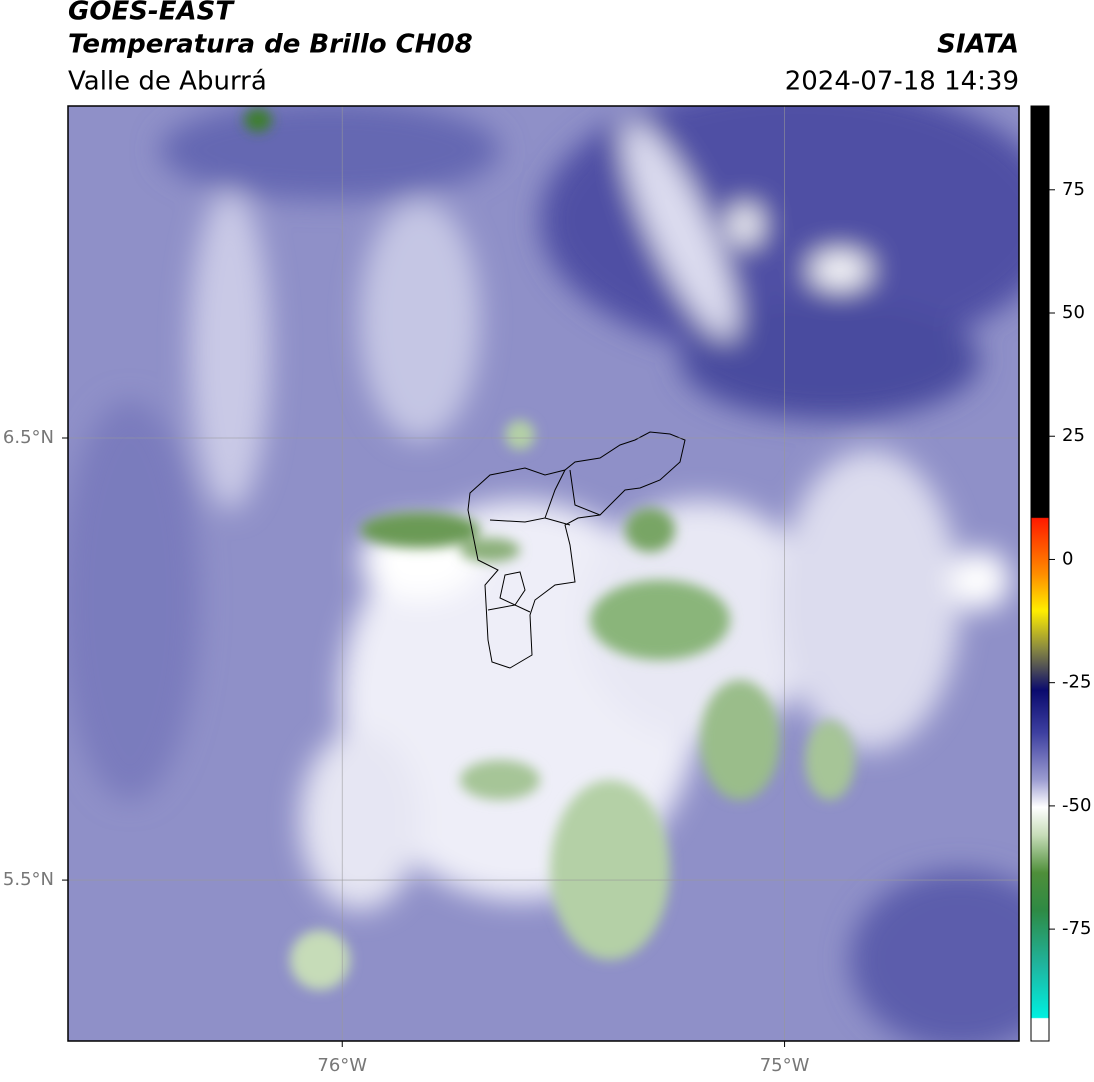  What do you see at coordinates (576, 550) in the screenshot?
I see `valle-outline` at bounding box center [576, 550].